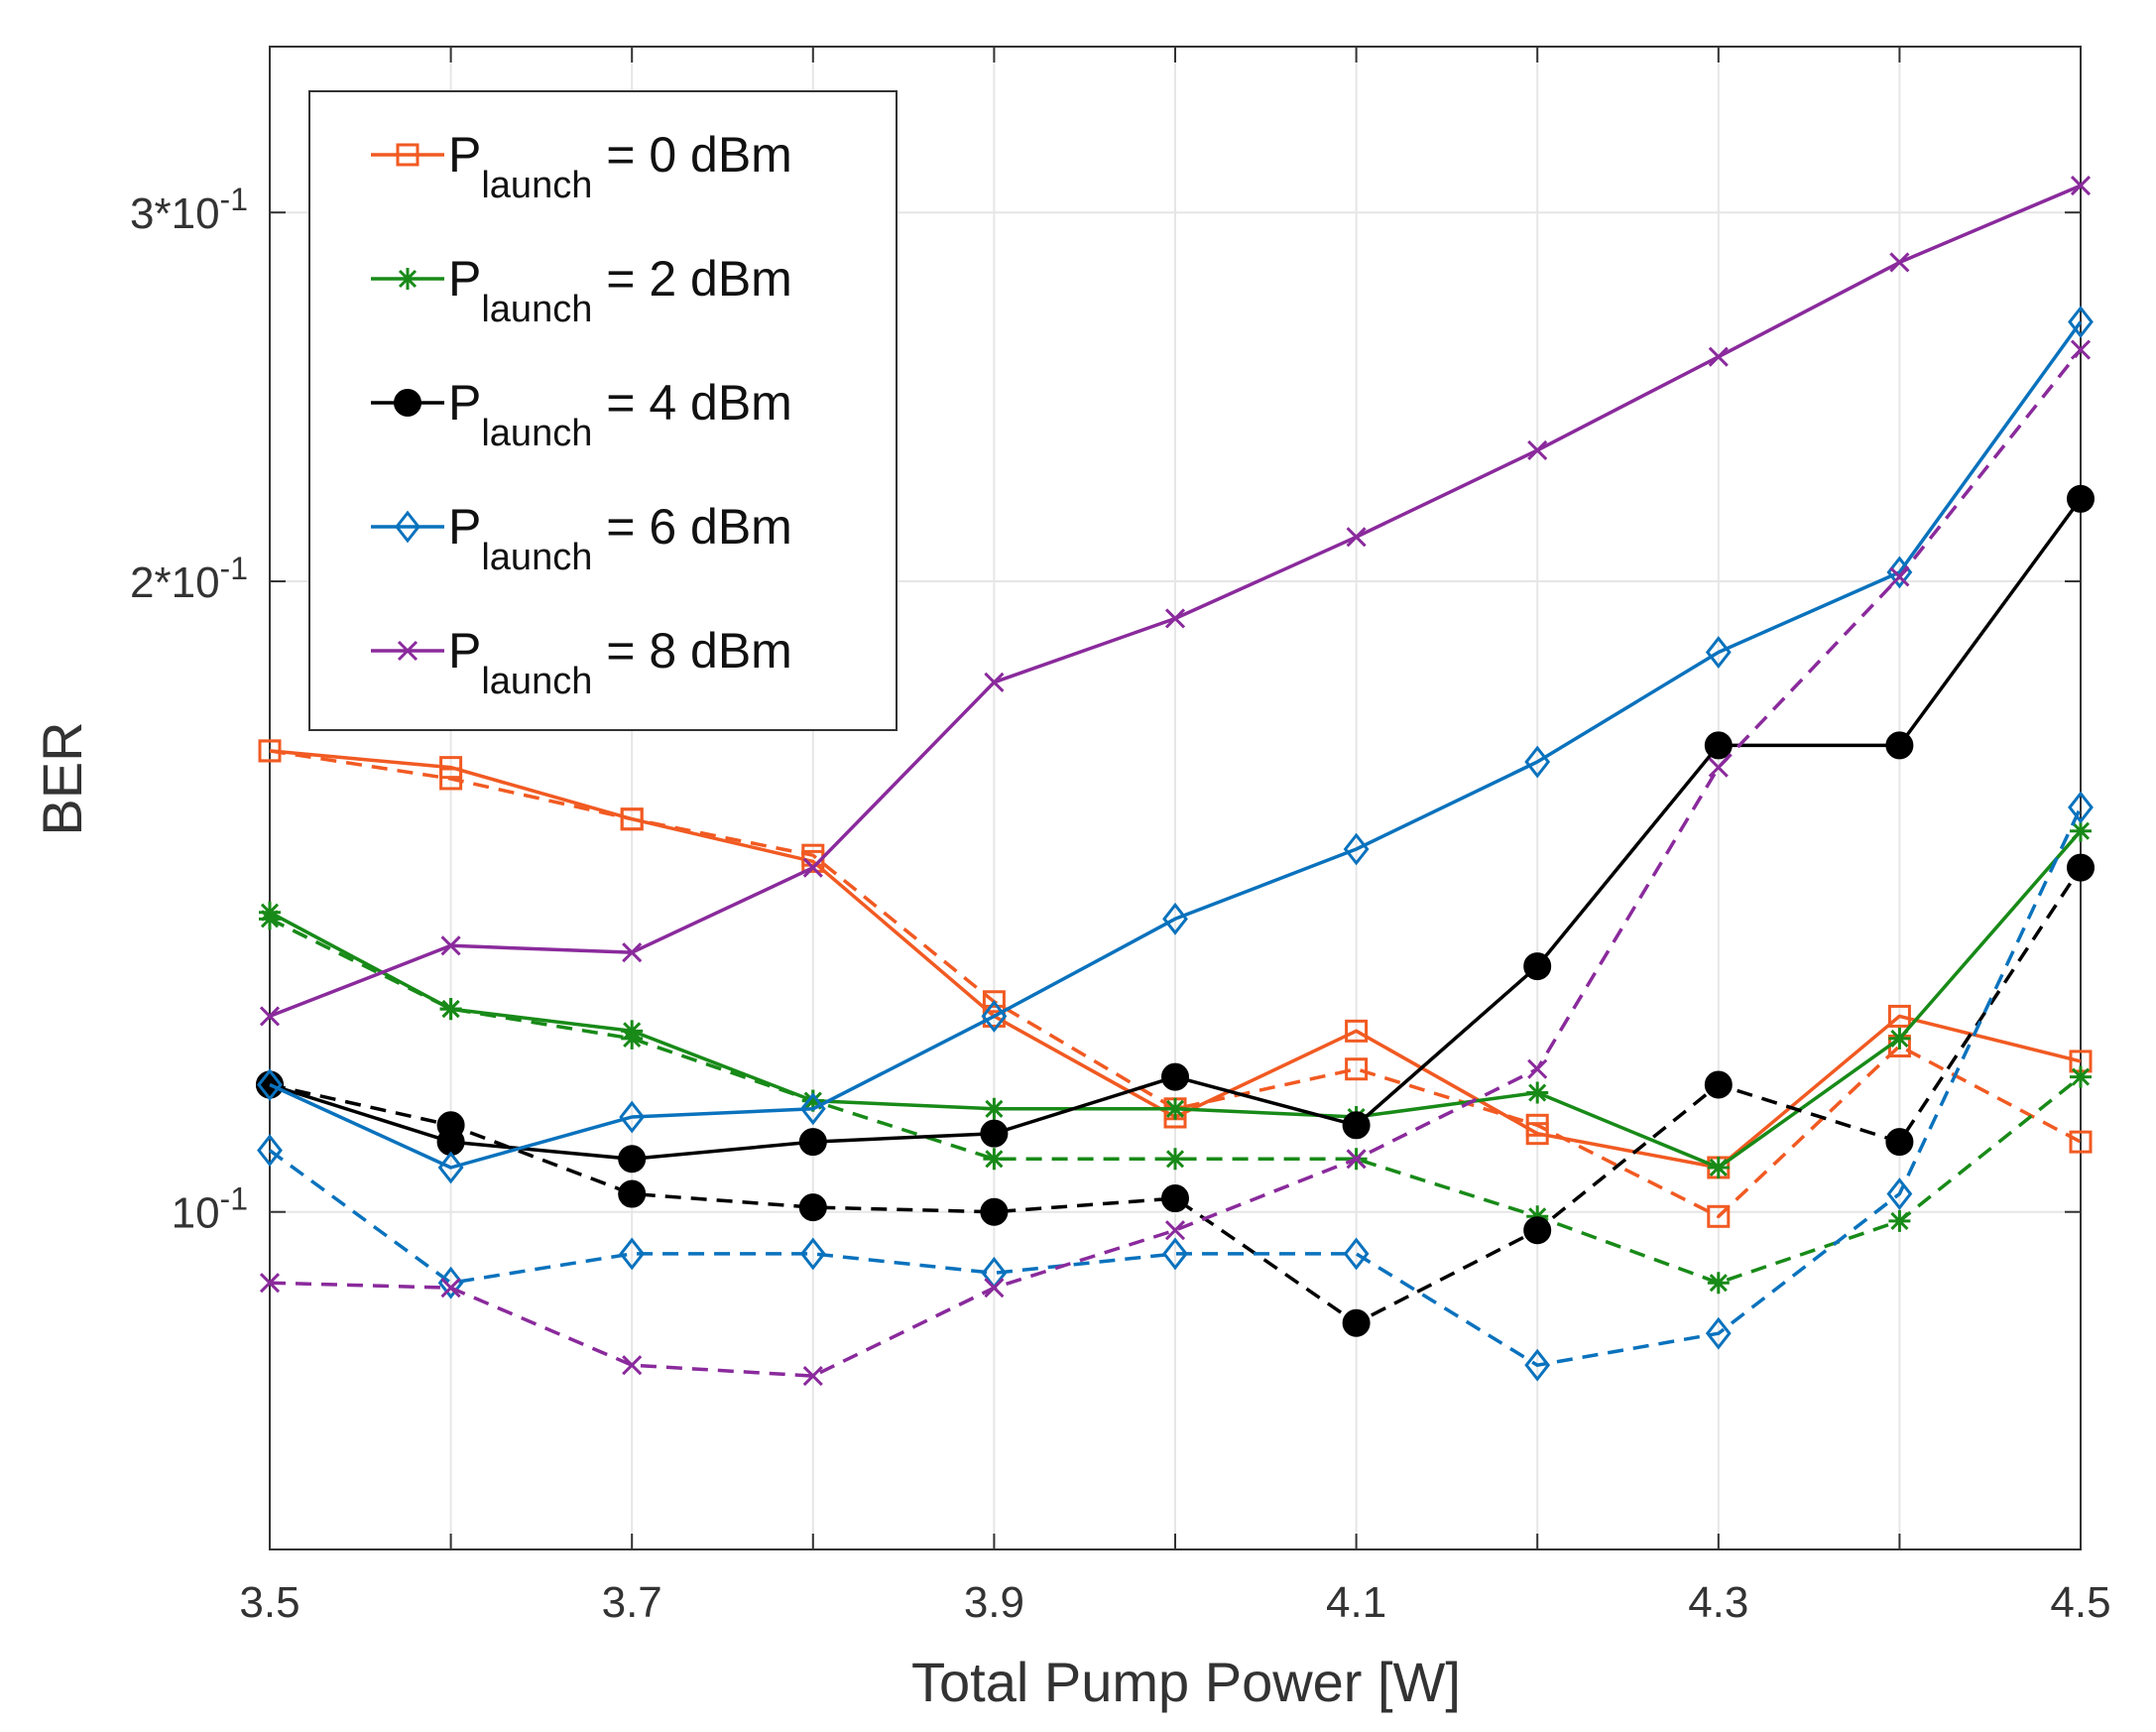 Image resolution: width=2156 pixels, height=1732 pixels. Describe the element at coordinates (2080, 1602) in the screenshot. I see `x-tick-label: 4.5` at that location.